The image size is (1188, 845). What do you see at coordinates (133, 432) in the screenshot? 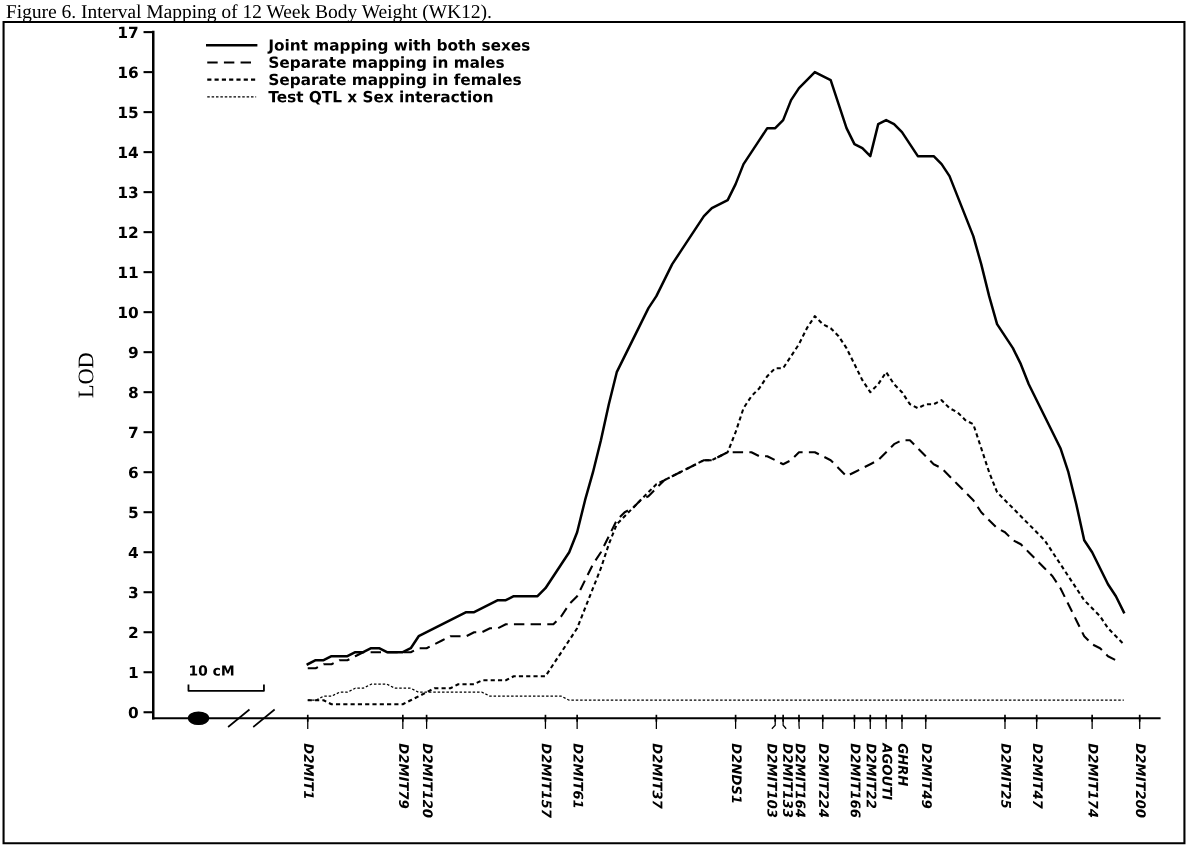
I see `y-tick-label: 7` at bounding box center [133, 432].